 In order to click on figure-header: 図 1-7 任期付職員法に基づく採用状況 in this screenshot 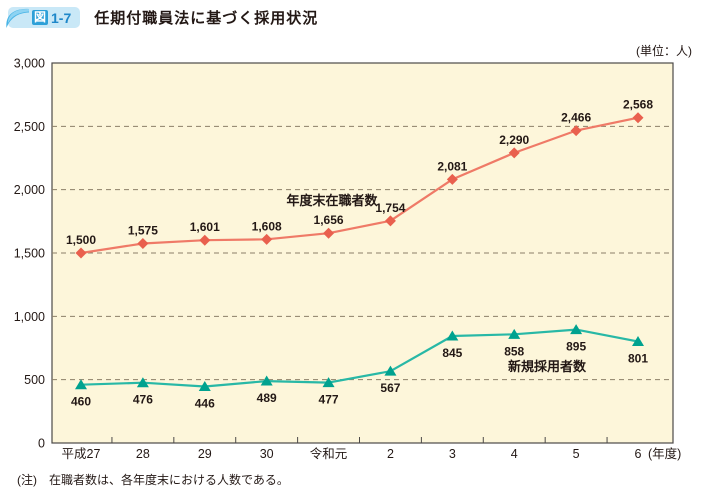, I will do `click(162, 17)`.